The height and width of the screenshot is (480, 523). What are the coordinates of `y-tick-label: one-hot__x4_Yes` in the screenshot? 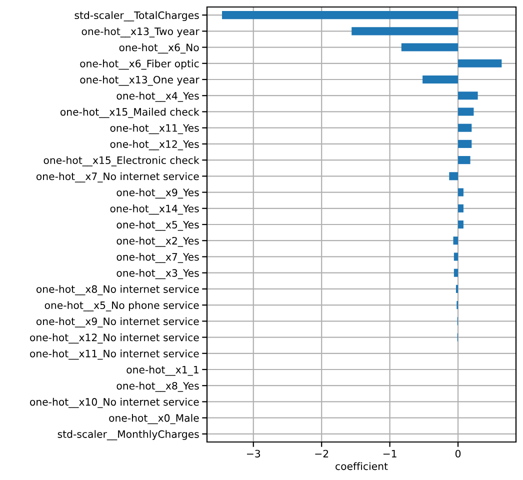 It's located at (157, 97).